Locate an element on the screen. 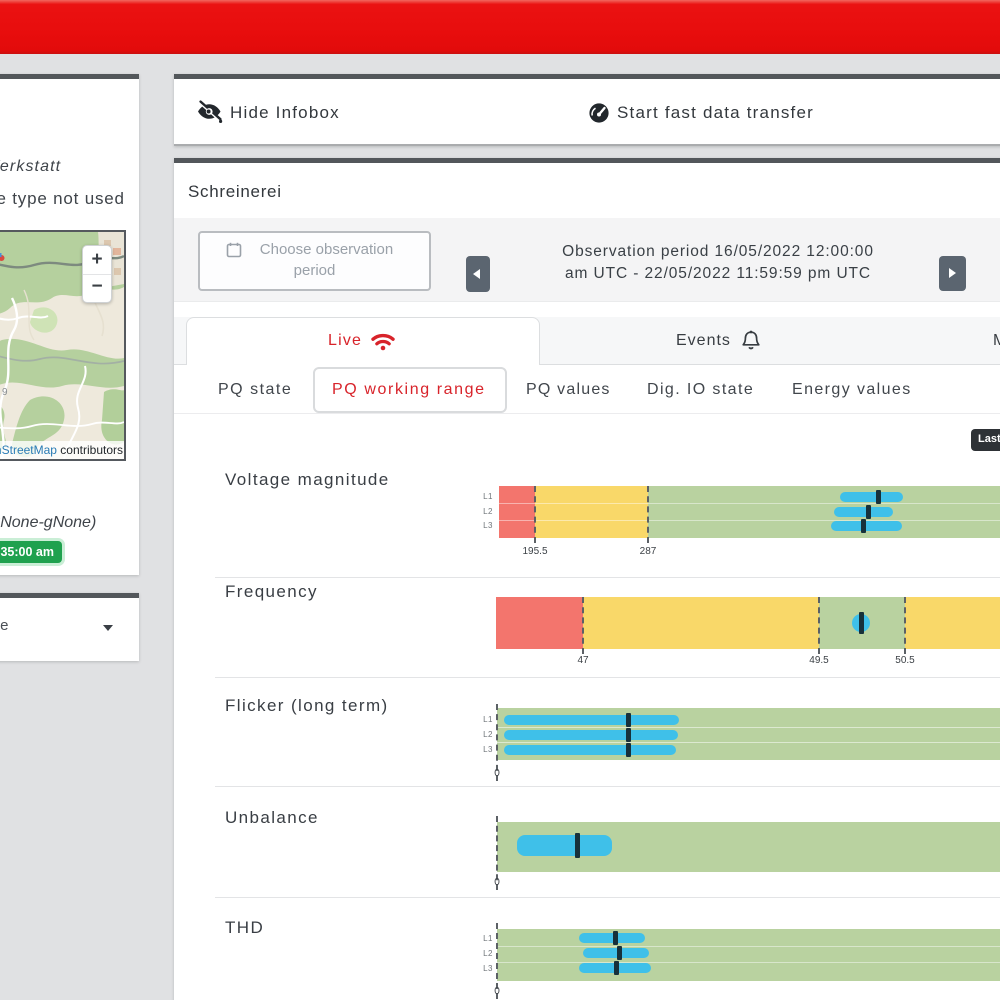 The height and width of the screenshot is (1000, 1000). svg-text: 9 is located at coordinates (5, 392).